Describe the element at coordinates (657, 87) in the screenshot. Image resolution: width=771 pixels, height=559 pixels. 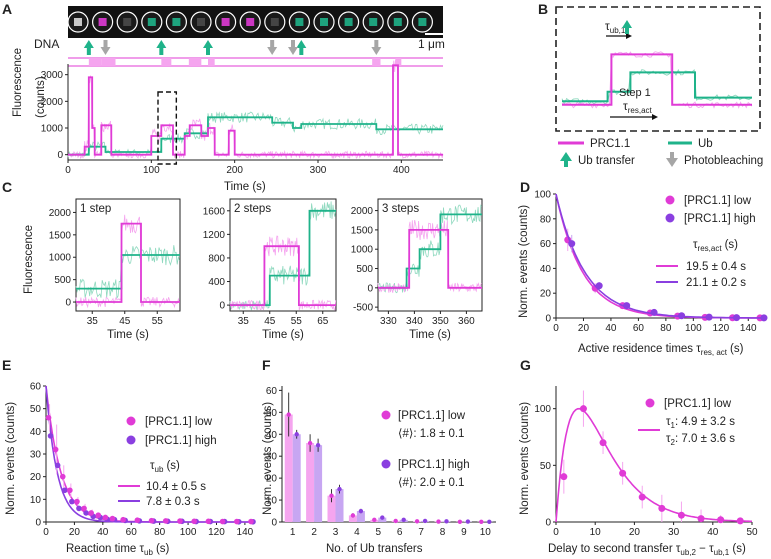
I see `b-ub-fit` at that location.